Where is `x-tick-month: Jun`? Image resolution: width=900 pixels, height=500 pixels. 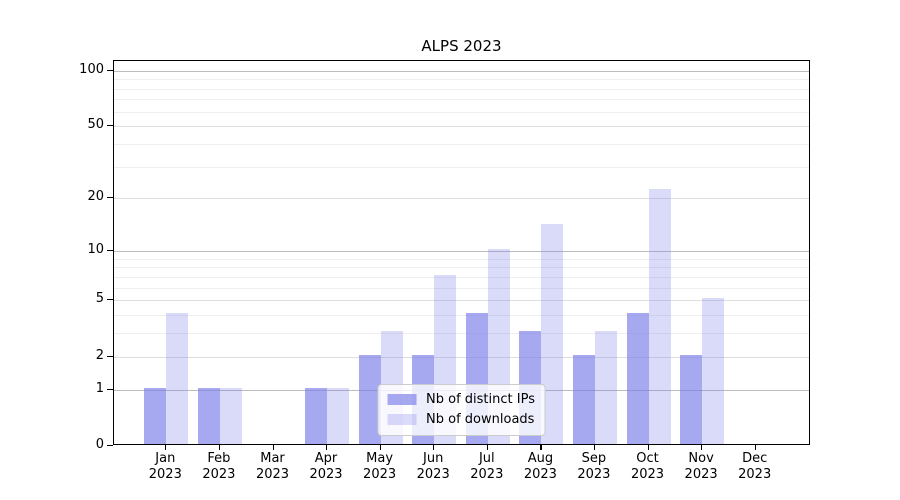
x-tick-month: Jun is located at coordinates (433, 458).